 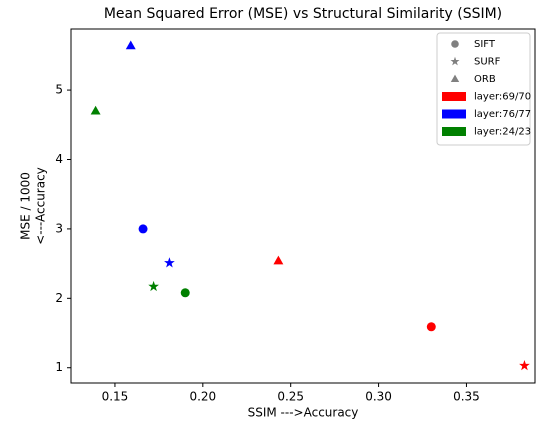 I want to click on legend-label: layer:69/70, so click(x=502, y=97).